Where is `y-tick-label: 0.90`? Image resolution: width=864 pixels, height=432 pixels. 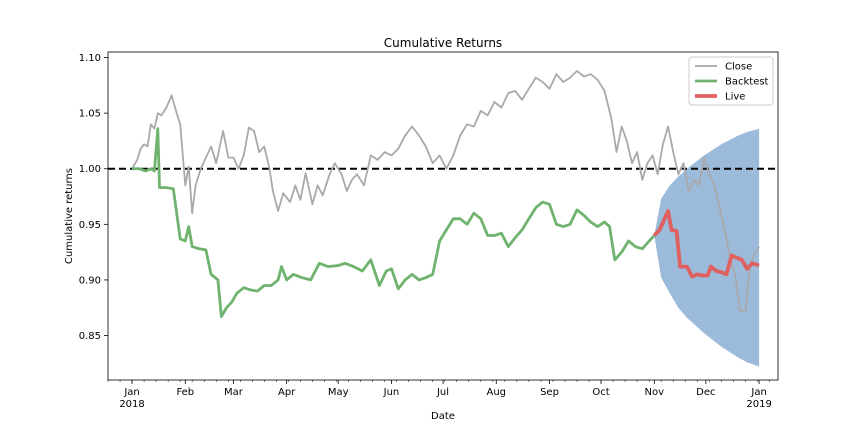 y-tick-label: 0.90 is located at coordinates (90, 280).